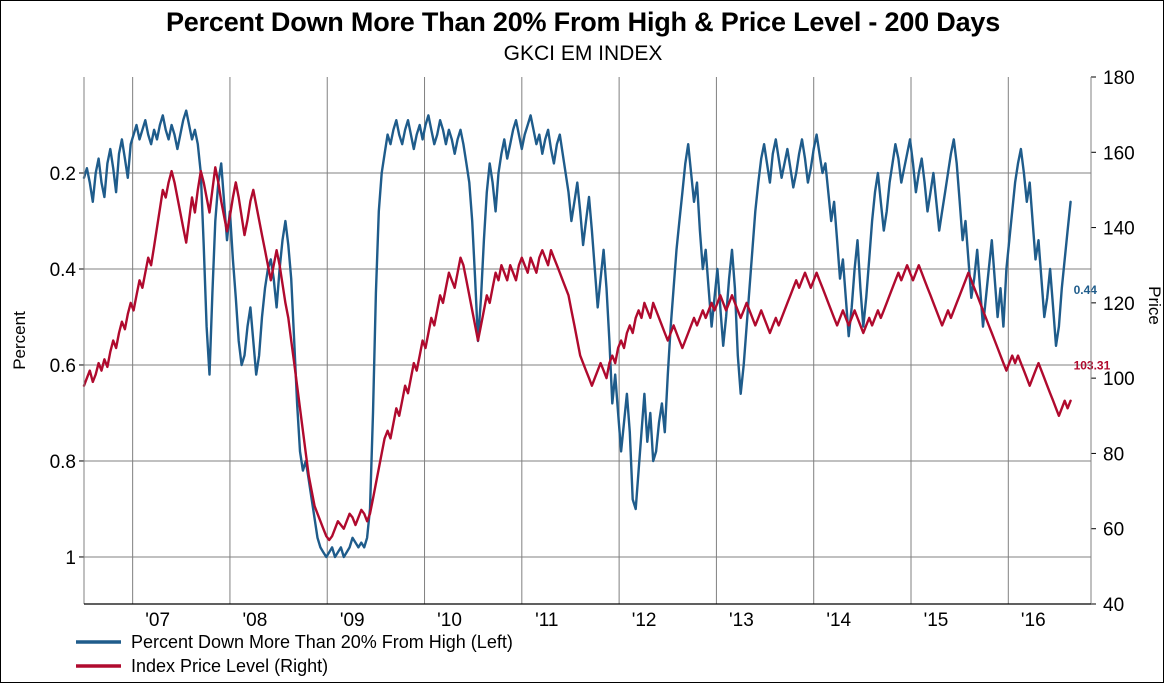 The image size is (1164, 683). What do you see at coordinates (70, 558) in the screenshot?
I see `y-axis-left-tick-label: 1` at bounding box center [70, 558].